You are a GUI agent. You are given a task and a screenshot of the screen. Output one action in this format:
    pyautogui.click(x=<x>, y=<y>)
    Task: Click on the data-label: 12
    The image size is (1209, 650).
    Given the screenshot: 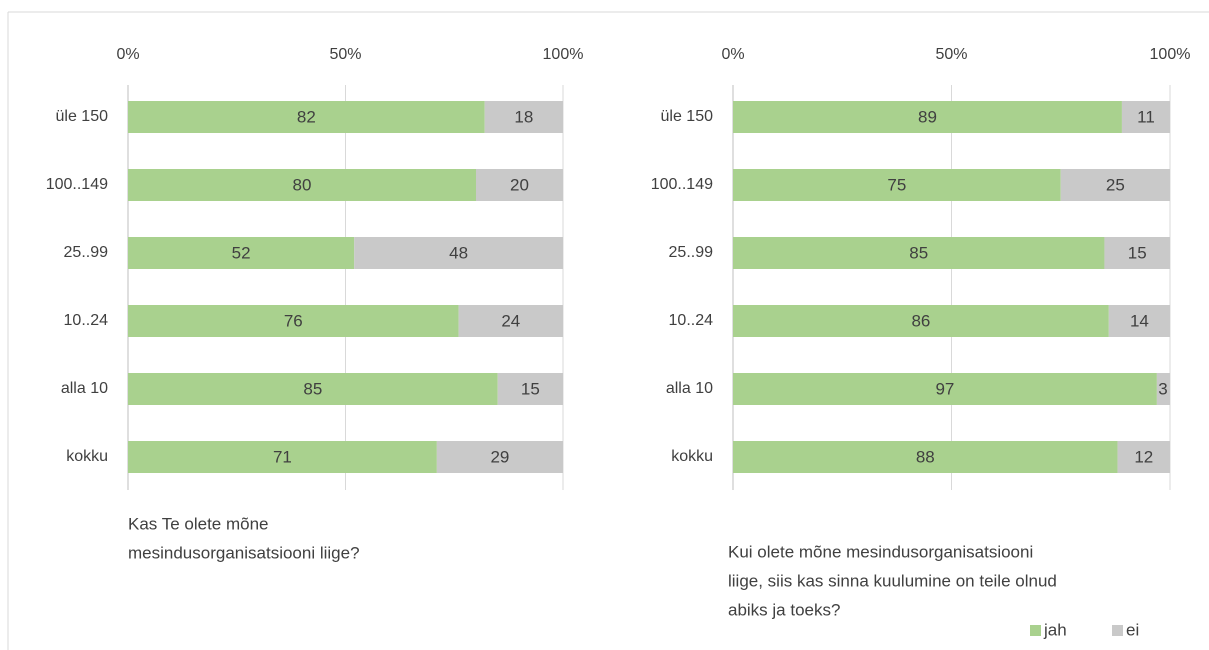 What is the action you would take?
    pyautogui.click(x=1143, y=456)
    